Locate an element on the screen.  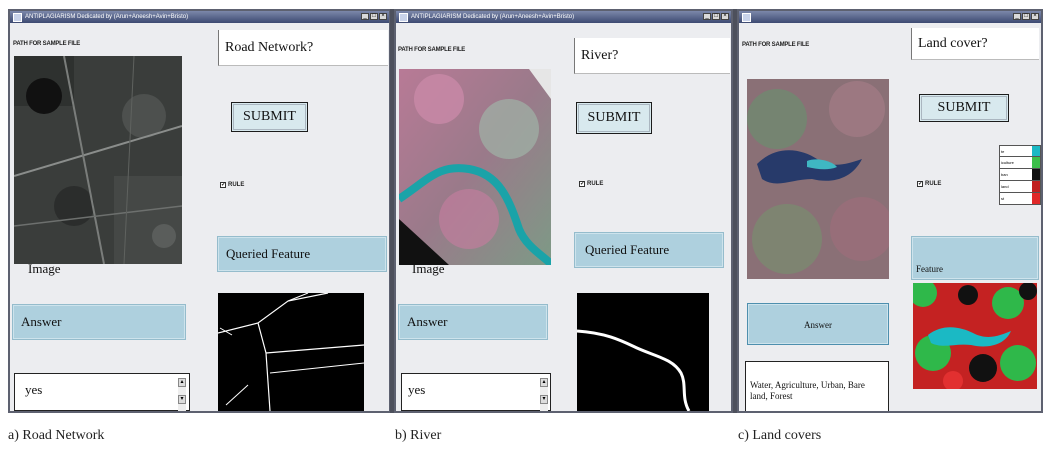
legend-row: ban is located at coordinates (1020, 175).